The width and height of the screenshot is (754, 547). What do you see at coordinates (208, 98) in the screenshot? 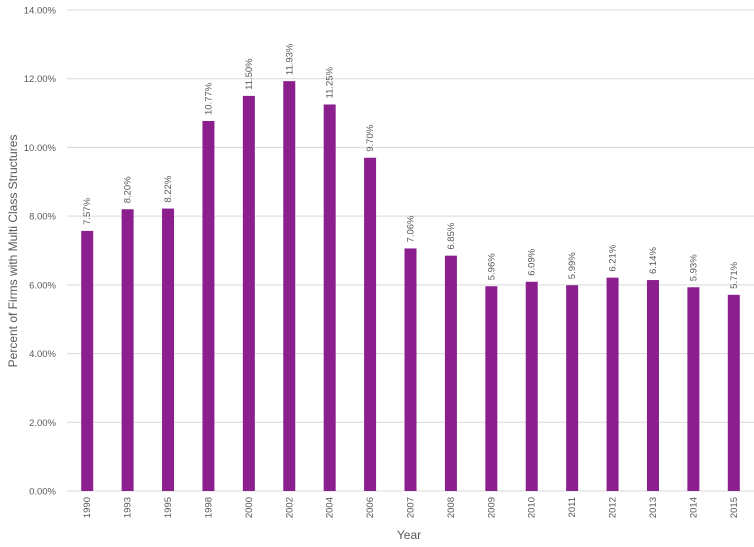
I see `data-label: 10.77%` at bounding box center [208, 98].